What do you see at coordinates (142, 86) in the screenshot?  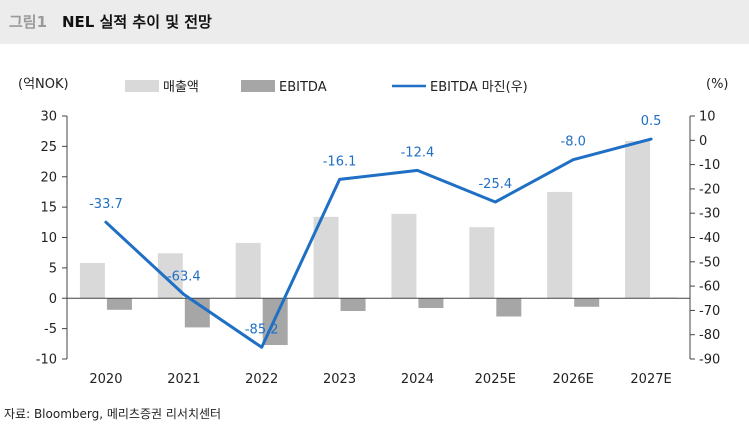 I see `legend-swatch-revenue` at bounding box center [142, 86].